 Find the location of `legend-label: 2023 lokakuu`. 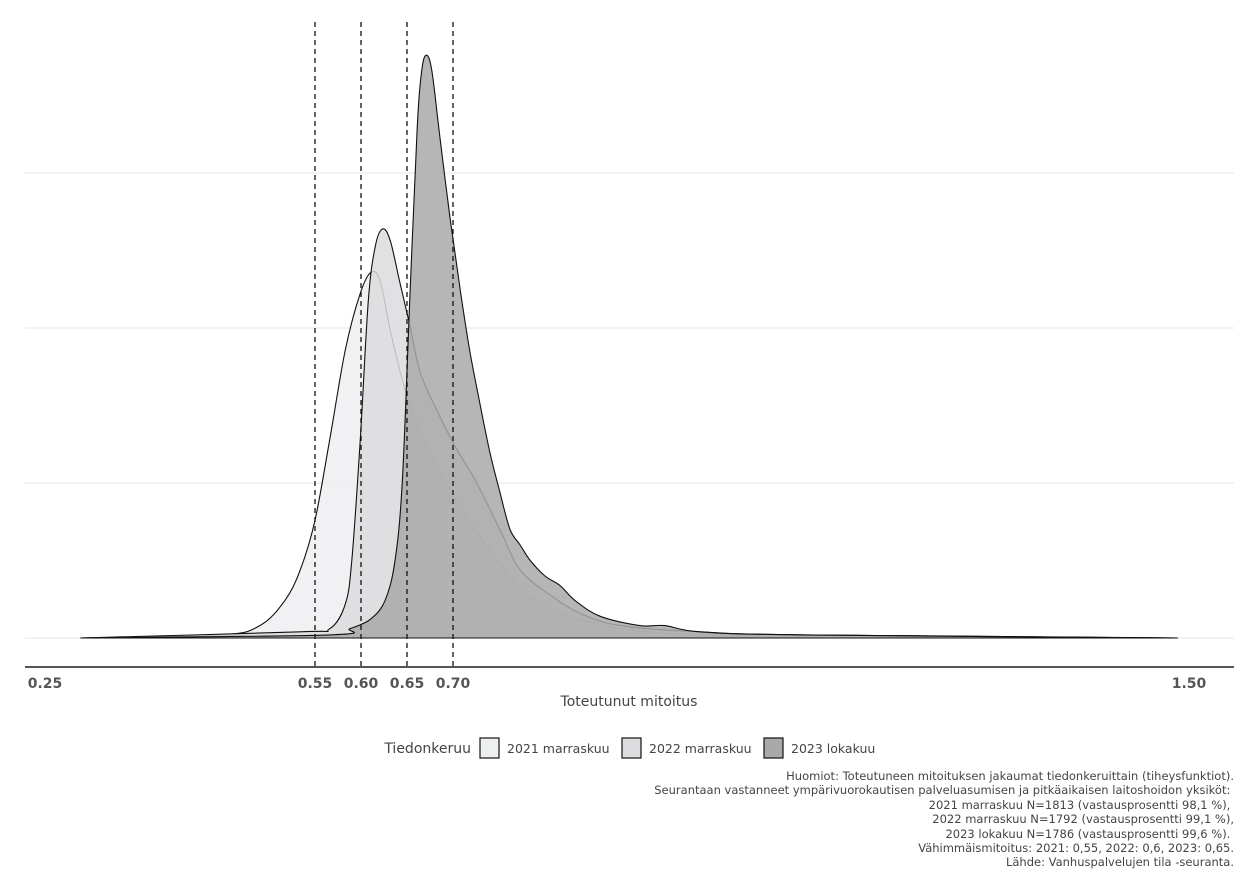

legend-label: 2023 lokakuu is located at coordinates (833, 748).